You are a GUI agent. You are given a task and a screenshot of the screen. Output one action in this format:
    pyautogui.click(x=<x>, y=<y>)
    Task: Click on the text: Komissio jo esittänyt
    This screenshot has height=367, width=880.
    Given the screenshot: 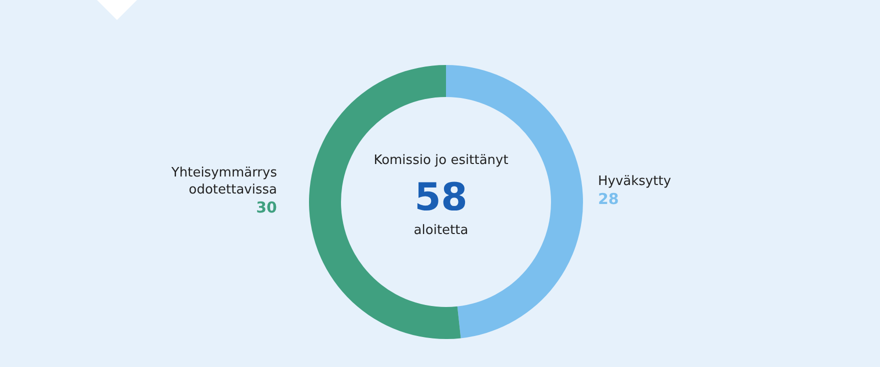 What is the action you would take?
    pyautogui.click(x=441, y=160)
    